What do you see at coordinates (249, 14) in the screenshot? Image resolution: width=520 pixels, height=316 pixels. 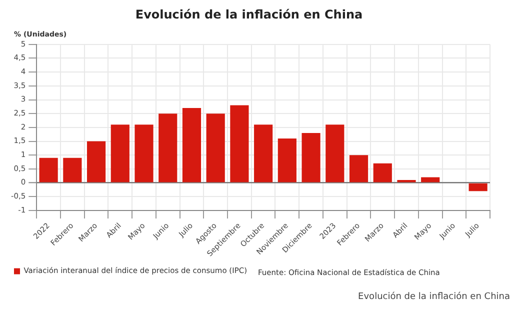 I see `chart-title: Evolución de la inflación en China` at bounding box center [249, 14].